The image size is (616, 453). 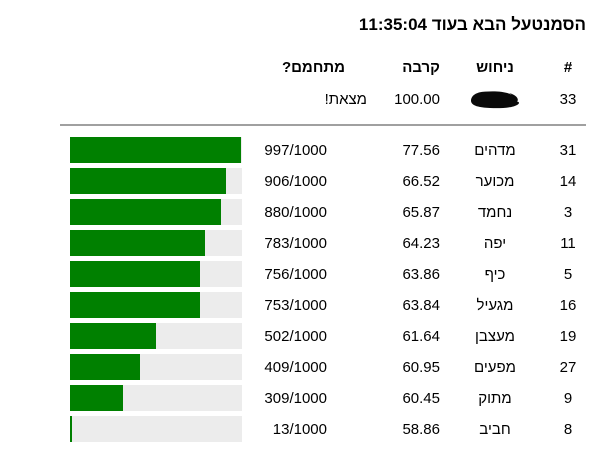 I want to click on warming-cell: 753/1000, so click(x=220, y=305).